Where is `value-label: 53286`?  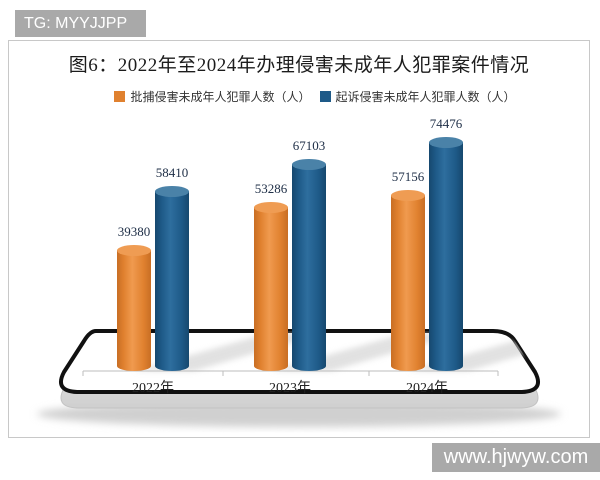
value-label: 53286 is located at coordinates (271, 188).